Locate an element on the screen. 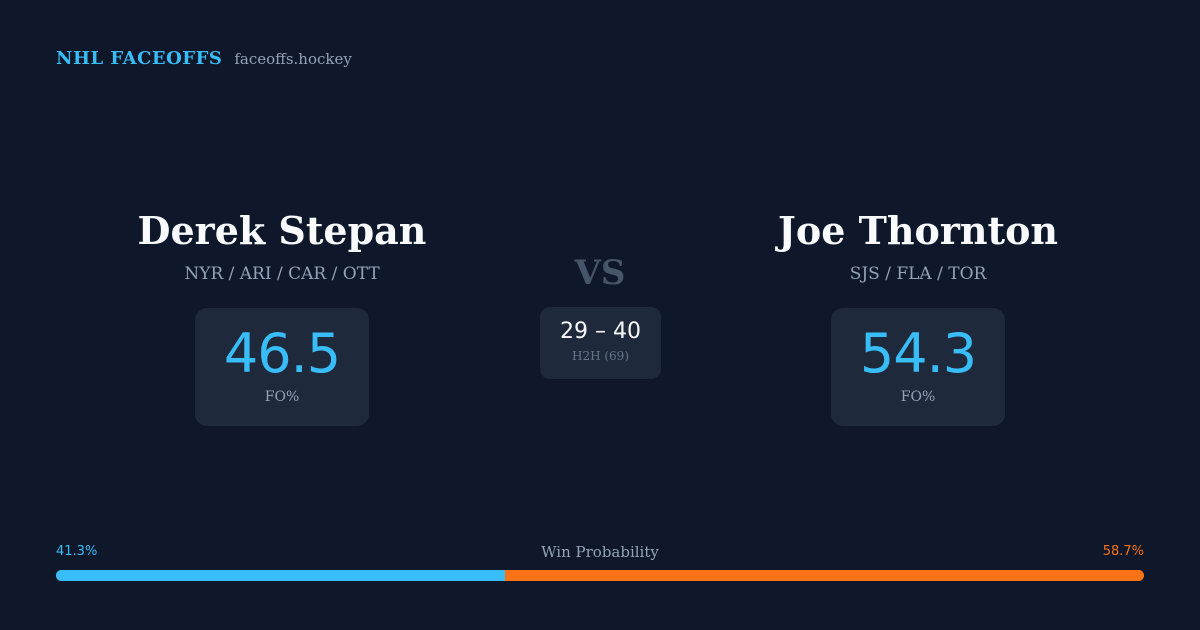 Image resolution: width=1200 pixels, height=630 pixels. win-probability-bar-right-segment is located at coordinates (824, 575).